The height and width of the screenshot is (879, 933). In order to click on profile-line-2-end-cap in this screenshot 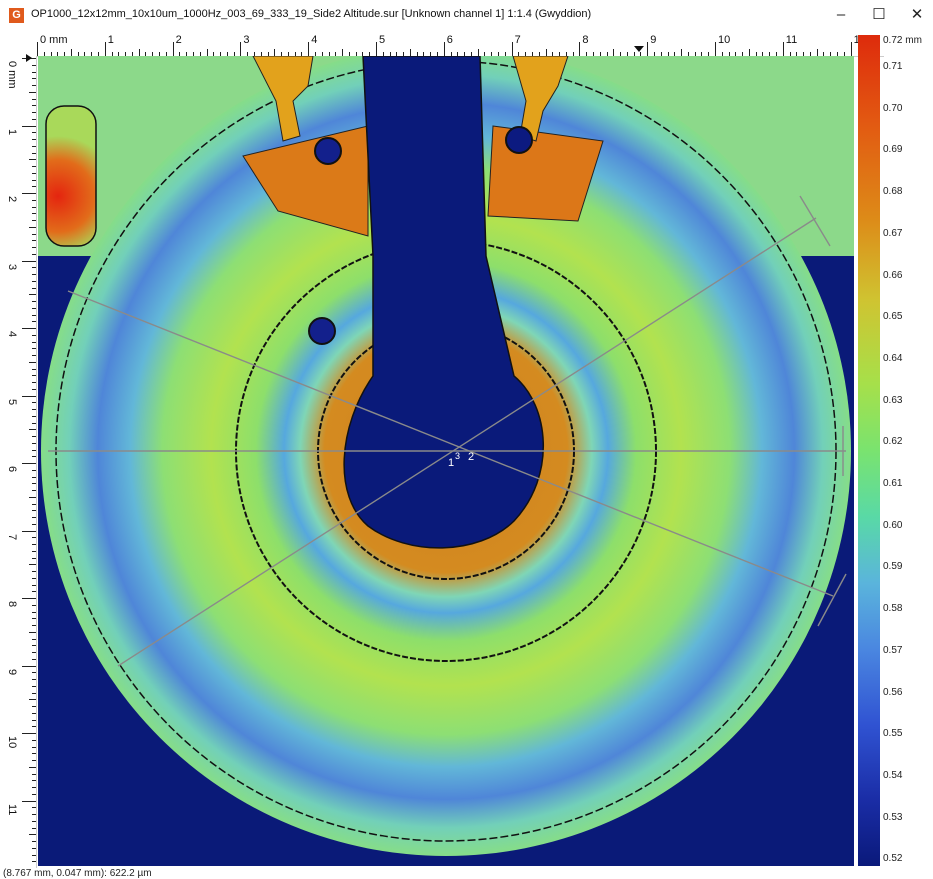, I will do `click(832, 600)`.